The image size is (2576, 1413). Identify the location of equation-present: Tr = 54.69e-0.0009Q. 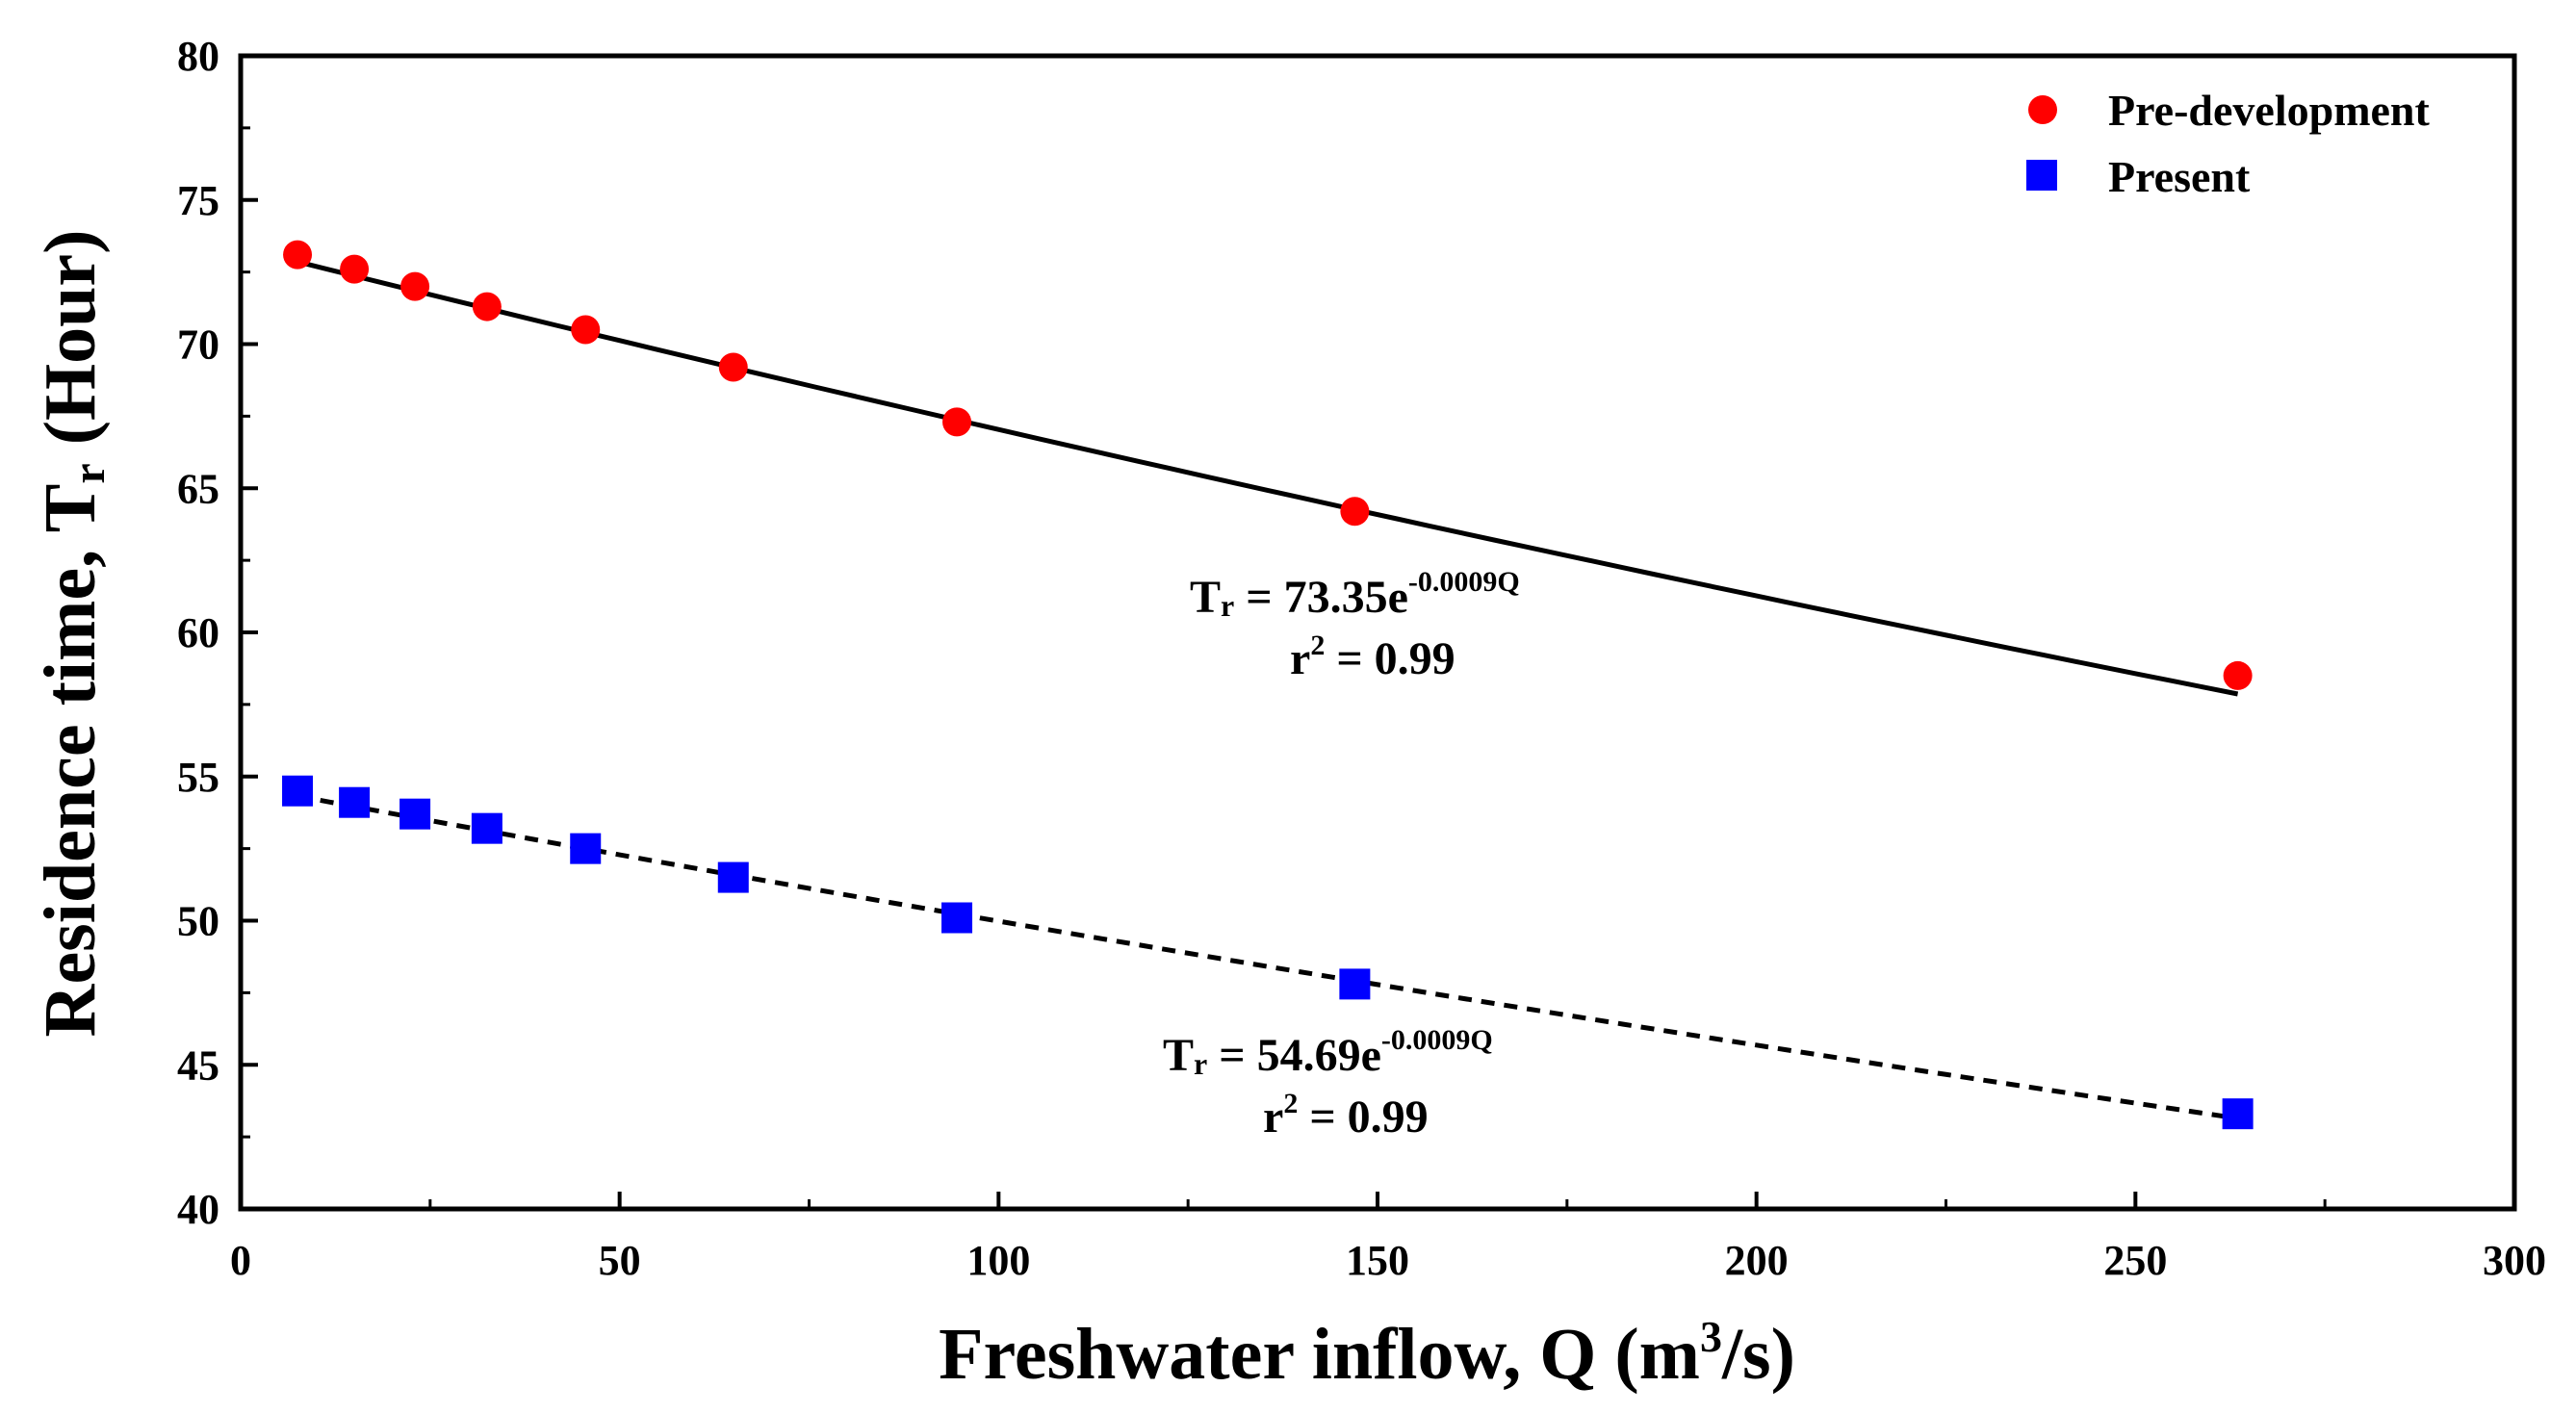
(1328, 1053).